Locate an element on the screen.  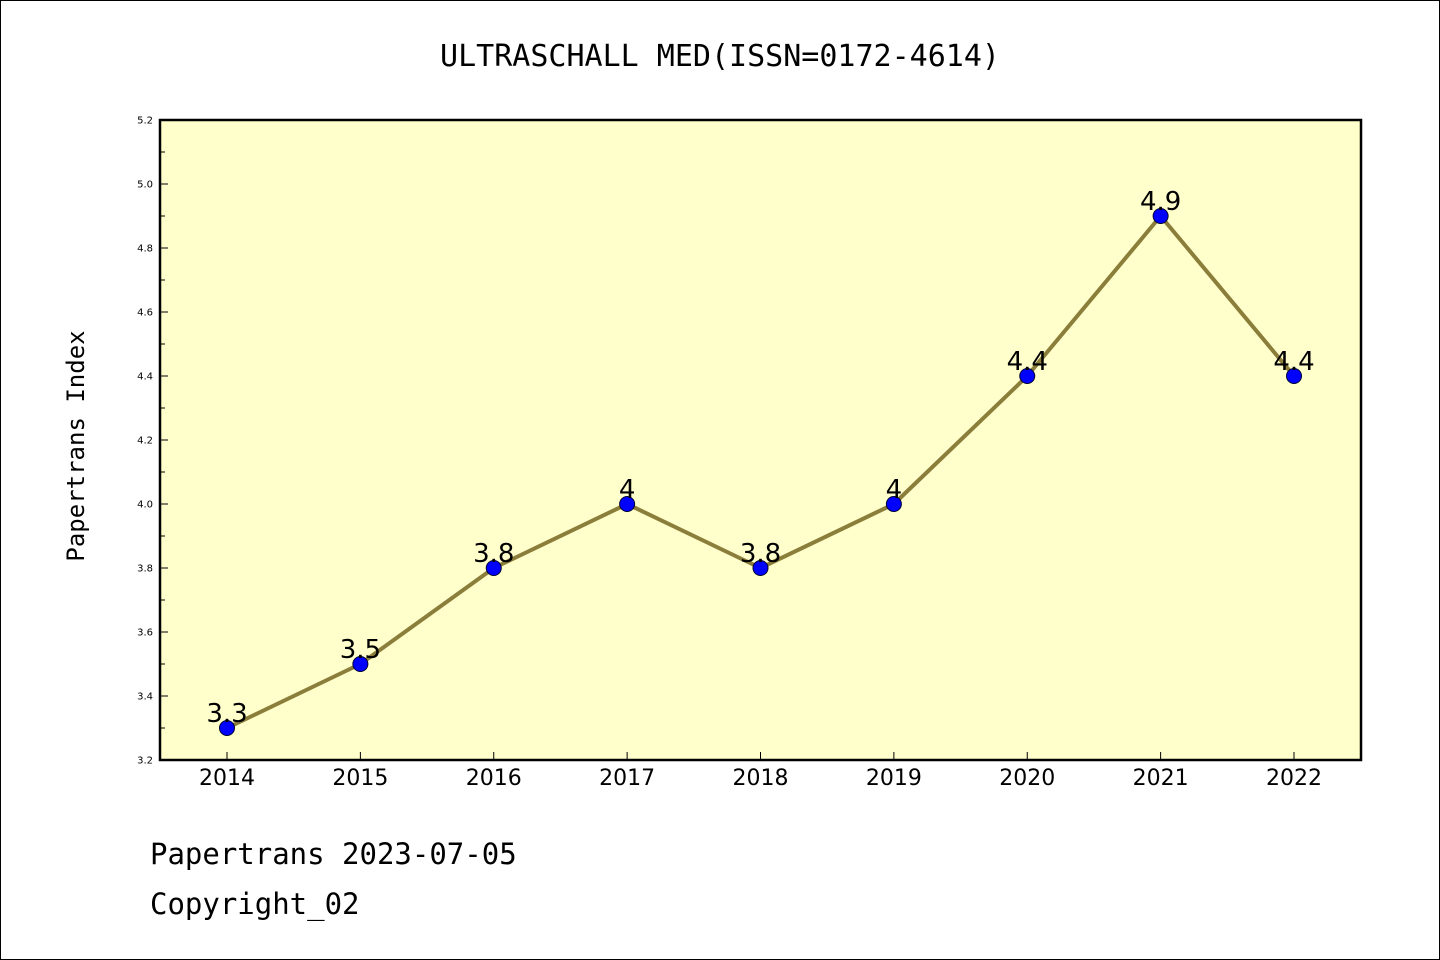
x-tick-label: 2022 is located at coordinates (1294, 778).